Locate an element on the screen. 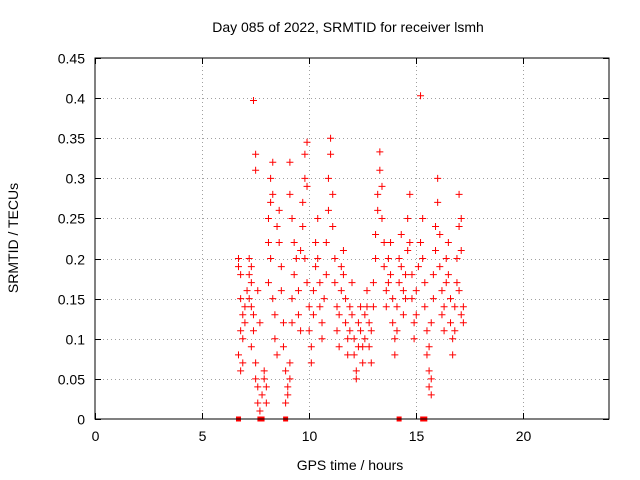  y-tick-label: 0.25 is located at coordinates (71, 219).